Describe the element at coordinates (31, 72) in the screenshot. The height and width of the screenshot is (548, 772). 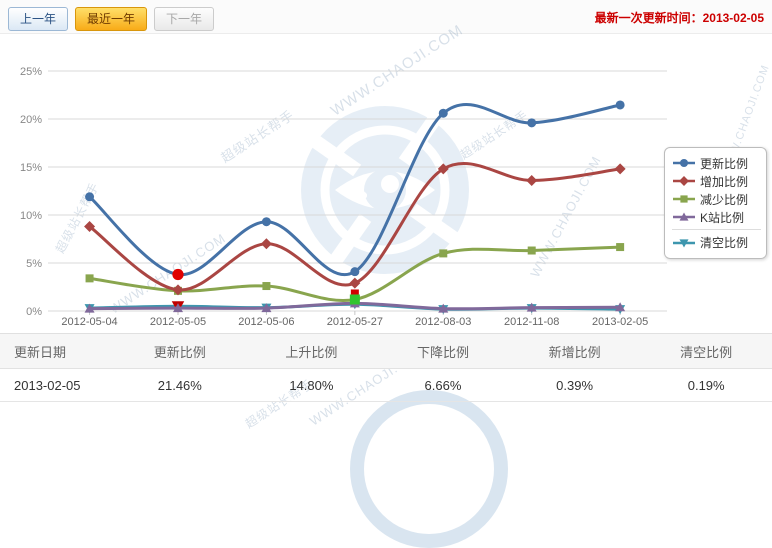
I see `y-axis-label: 25%` at that location.